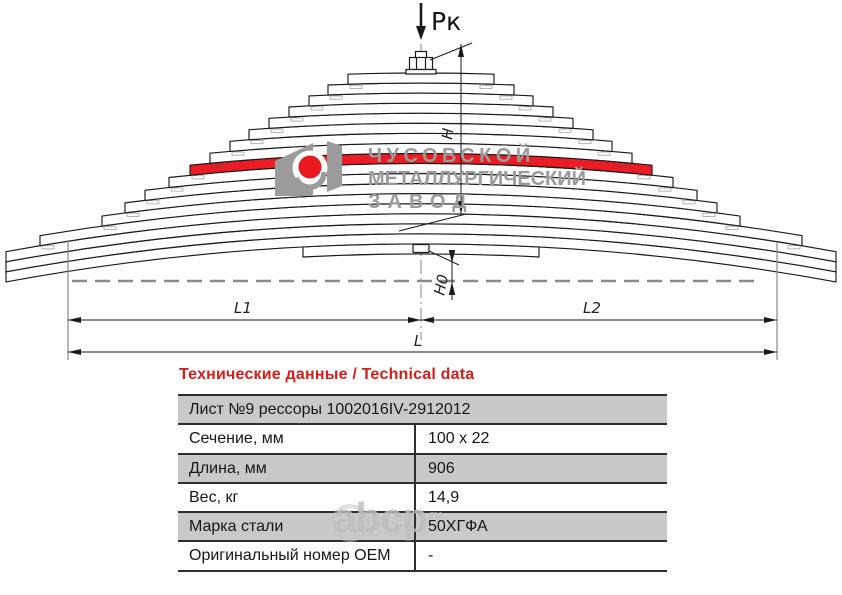 The width and height of the screenshot is (842, 595). Describe the element at coordinates (310, 167) in the screenshot. I see `chmz-logo-dot` at that location.